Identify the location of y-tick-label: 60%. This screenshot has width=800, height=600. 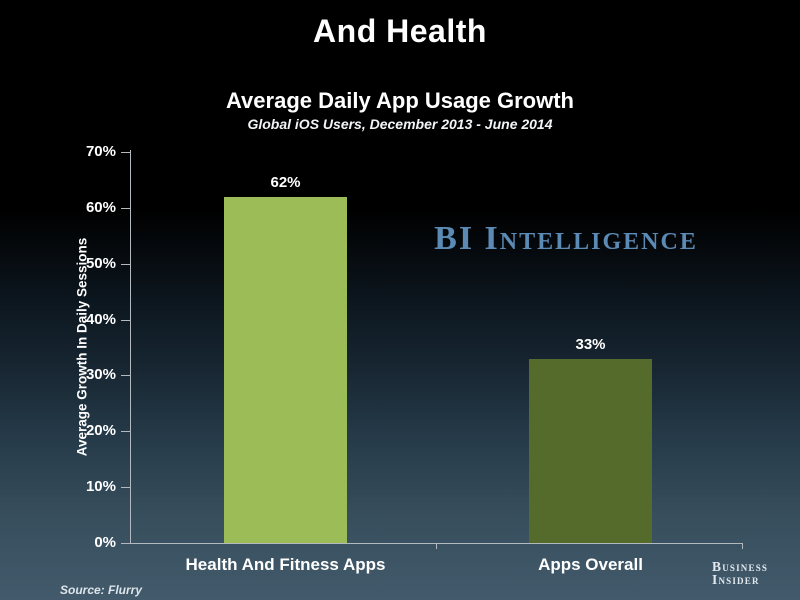
(100, 207).